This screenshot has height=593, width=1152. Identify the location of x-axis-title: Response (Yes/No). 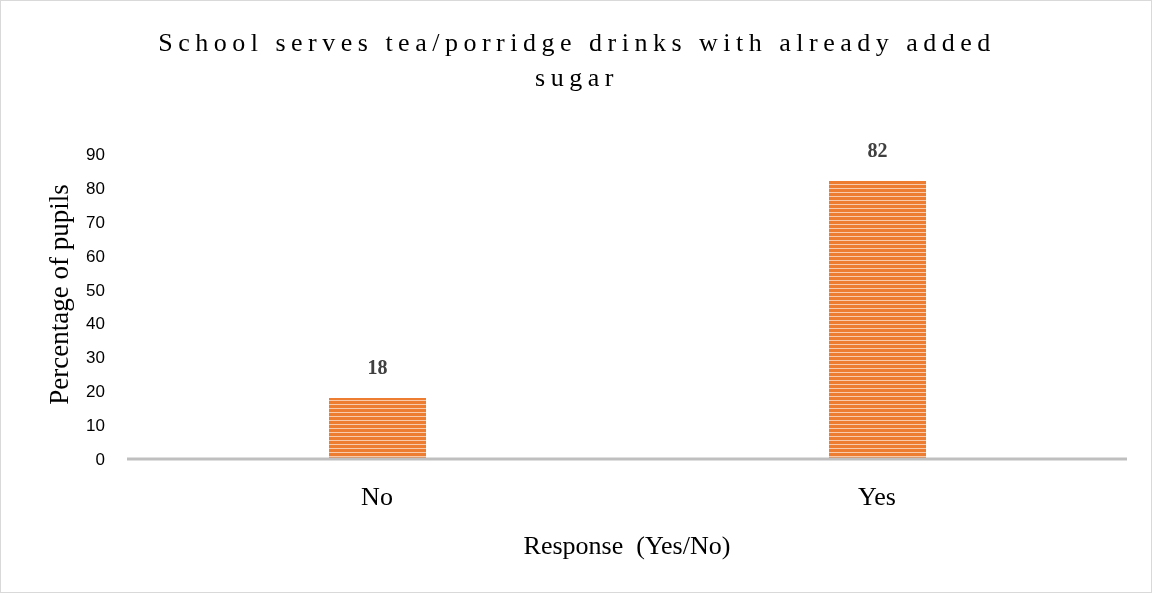
(627, 545).